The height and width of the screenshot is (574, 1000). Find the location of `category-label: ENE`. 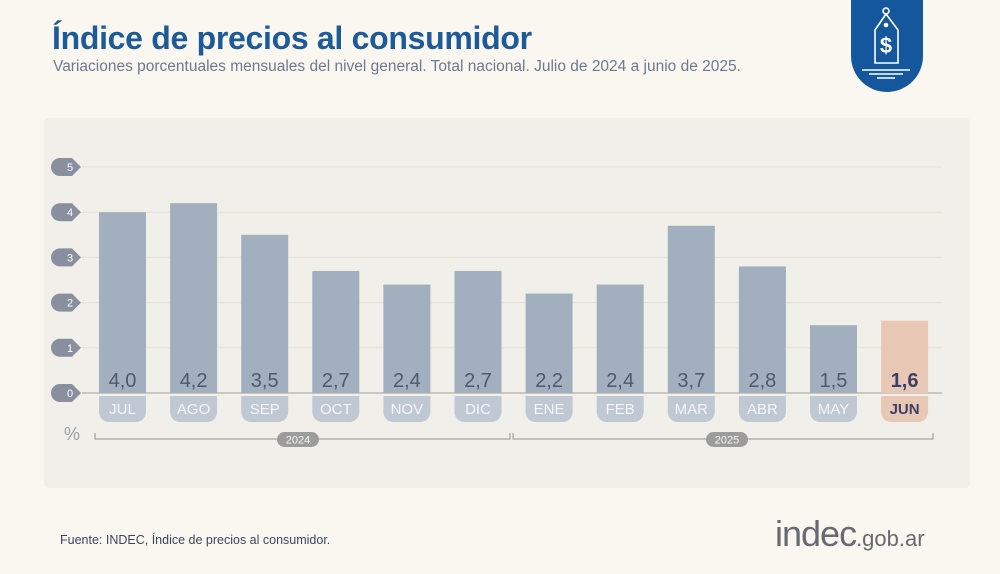

category-label: ENE is located at coordinates (549, 409).